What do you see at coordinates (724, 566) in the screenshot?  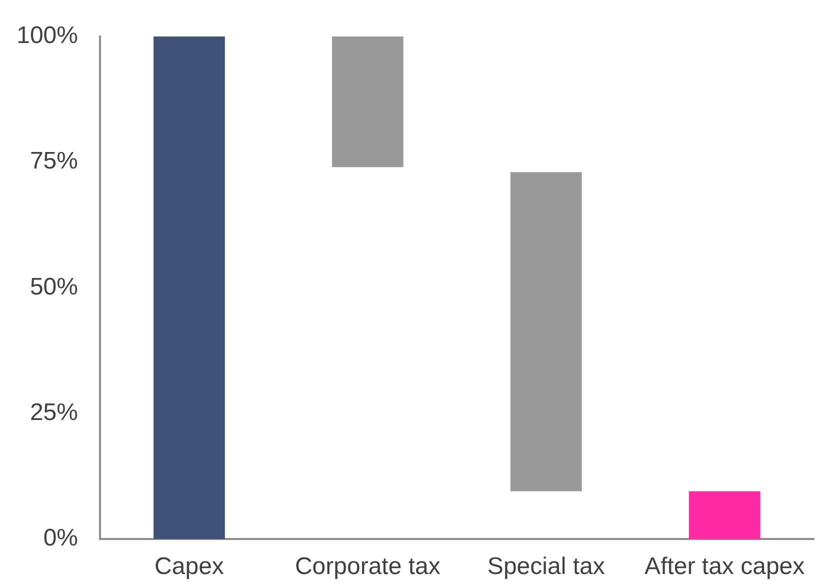 I see `x-tick-label: After tax capex` at bounding box center [724, 566].